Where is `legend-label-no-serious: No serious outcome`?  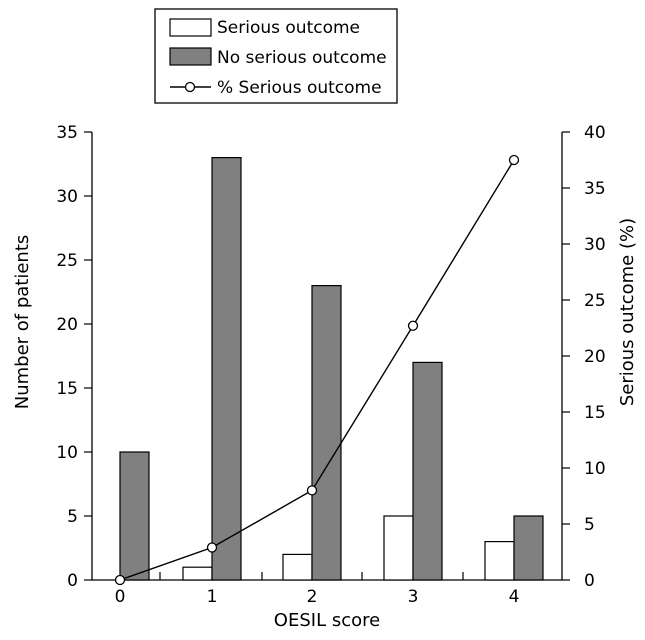 legend-label-no-serious: No serious outcome is located at coordinates (302, 58).